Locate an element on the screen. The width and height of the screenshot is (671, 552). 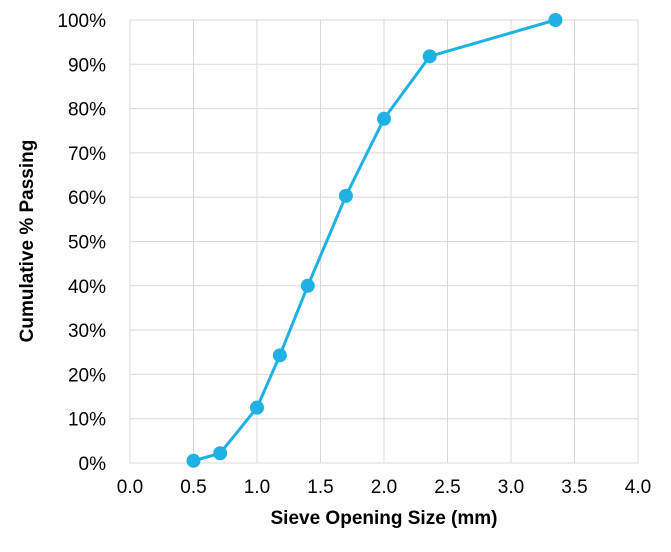
y-tick-label: 60% is located at coordinates (87, 198).